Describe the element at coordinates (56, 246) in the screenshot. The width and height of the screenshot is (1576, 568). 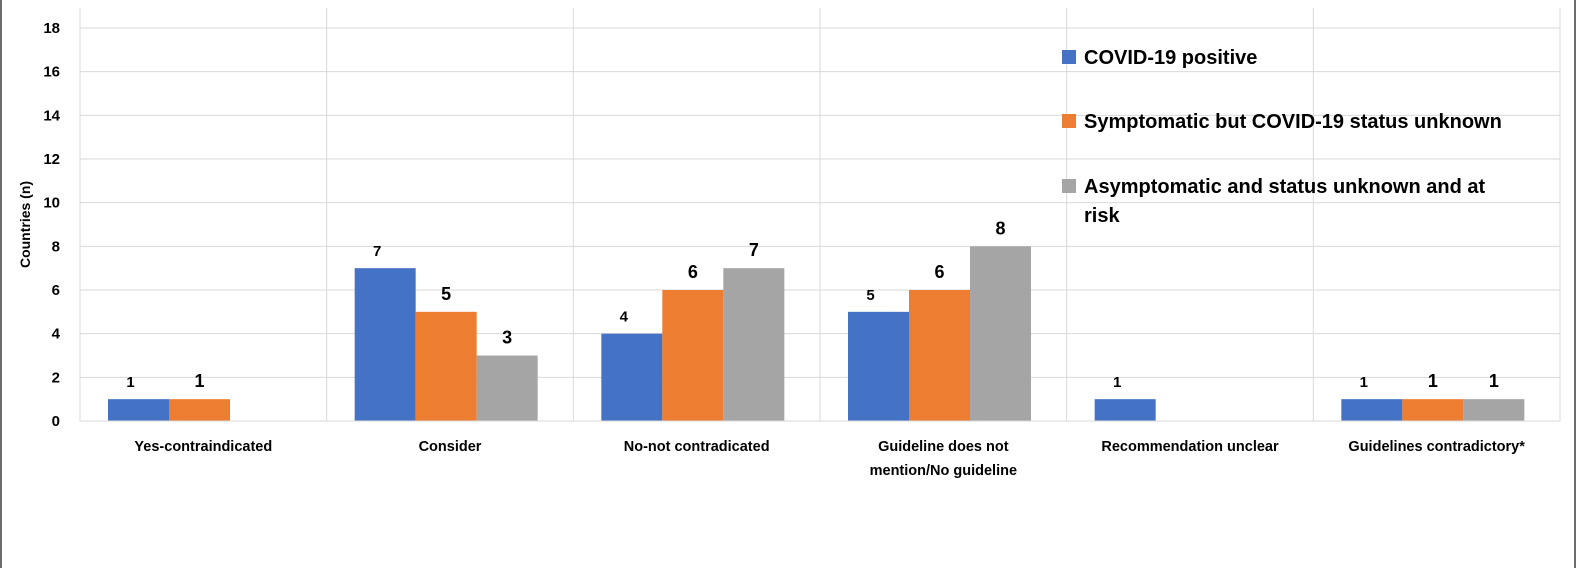
I see `y-tick-label: 8` at that location.